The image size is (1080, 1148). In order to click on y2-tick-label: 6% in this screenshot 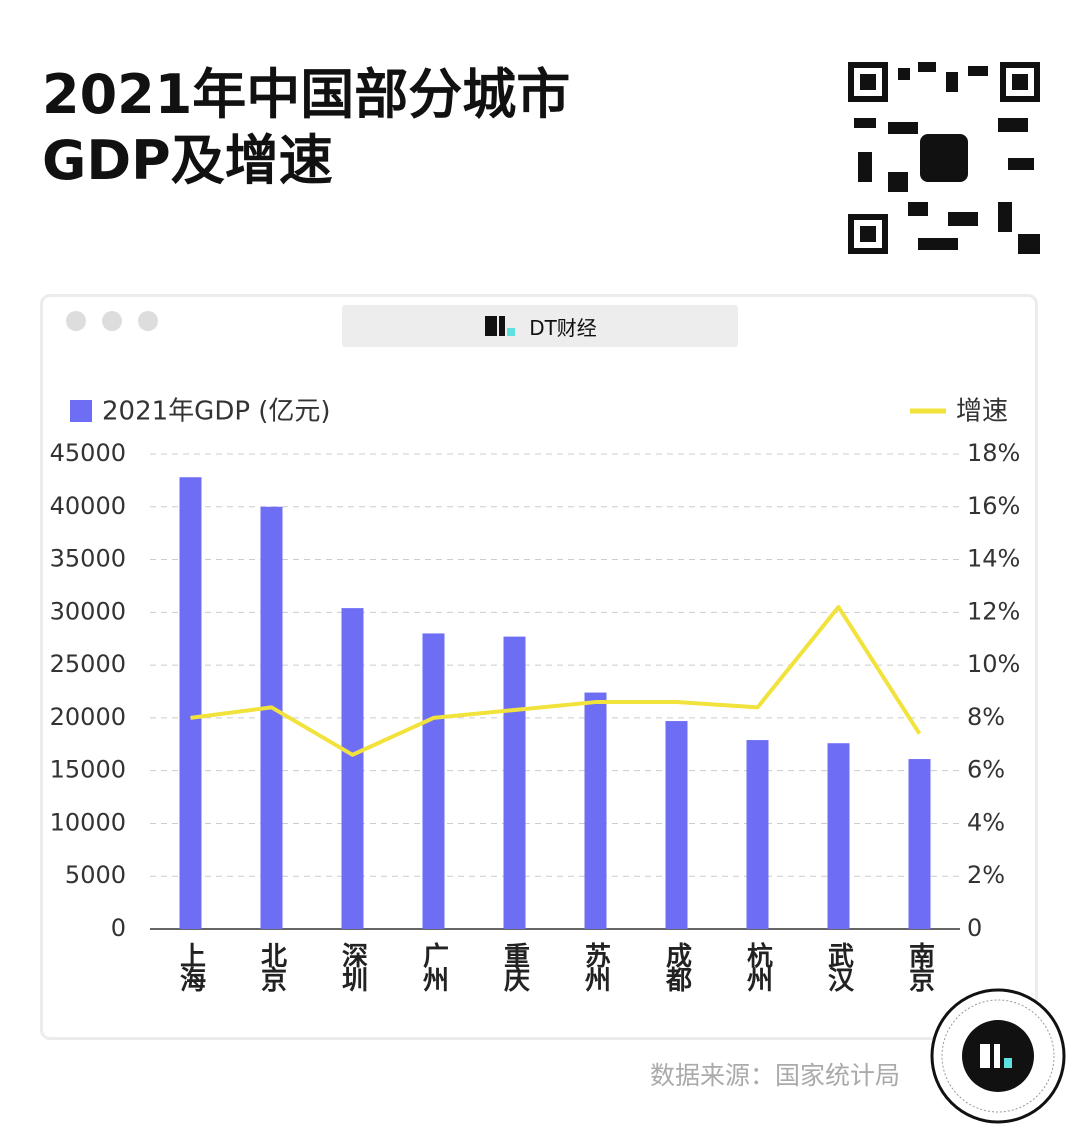, I will do `click(986, 770)`.